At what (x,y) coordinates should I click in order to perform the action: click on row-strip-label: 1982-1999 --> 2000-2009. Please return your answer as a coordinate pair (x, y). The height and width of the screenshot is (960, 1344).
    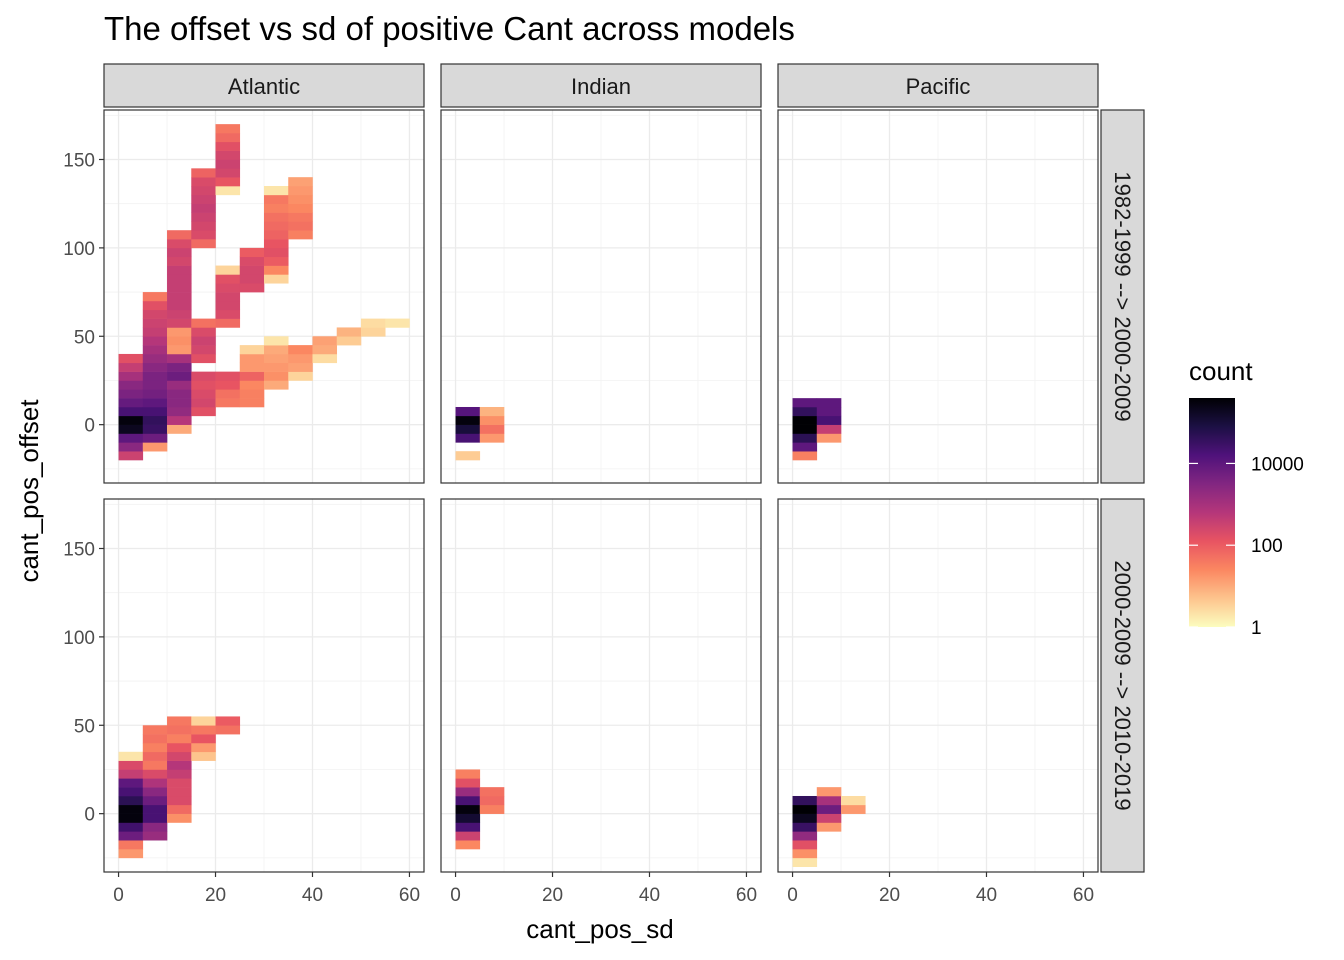
    Looking at the image, I should click on (1122, 296).